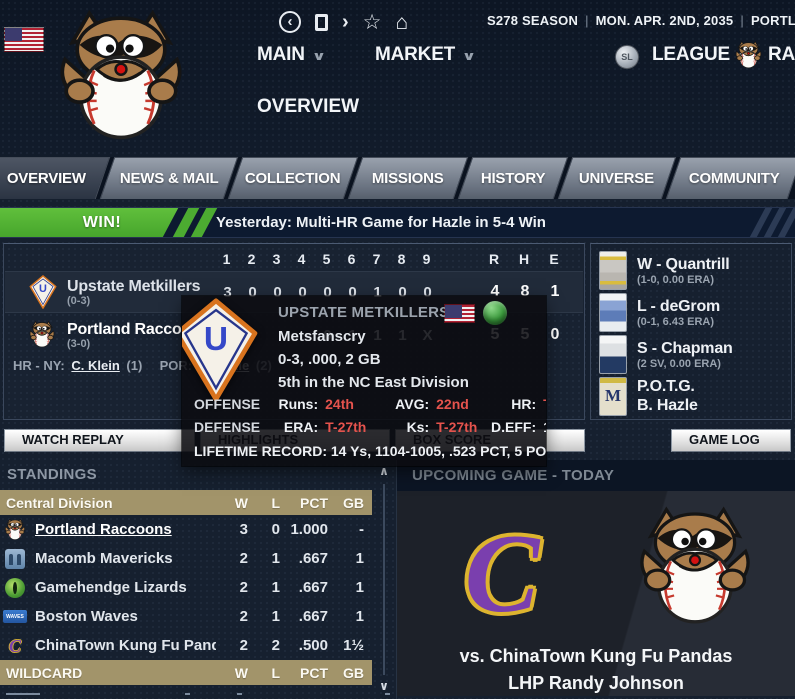 The image size is (795, 699). What do you see at coordinates (186, 616) in the screenshot?
I see `standings-row-waves: WAVES Boston Waves 2 1 .667 1` at bounding box center [186, 616].